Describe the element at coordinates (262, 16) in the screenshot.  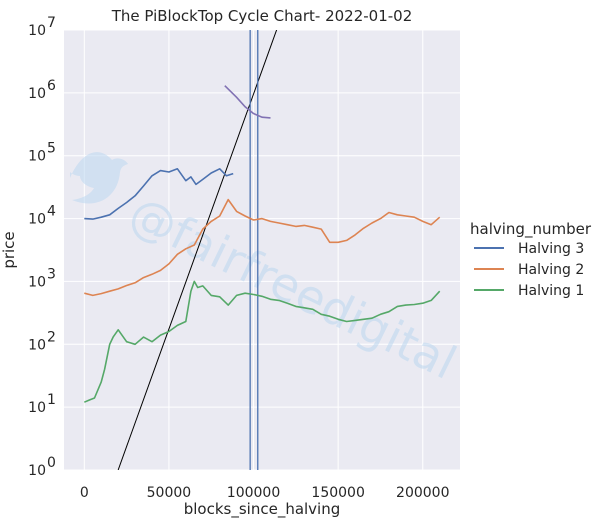
I see `chart-title: The PiBlockTop Cycle Chart- 2022-01-02` at that location.